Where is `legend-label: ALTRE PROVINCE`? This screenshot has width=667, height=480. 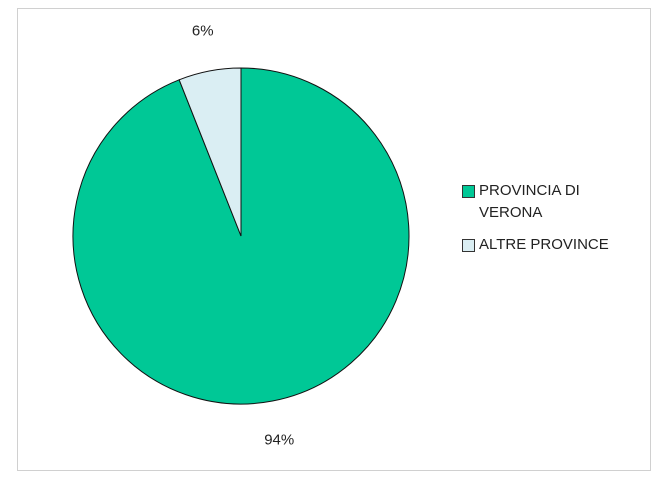
legend-label: ALTRE PROVINCE is located at coordinates (544, 244).